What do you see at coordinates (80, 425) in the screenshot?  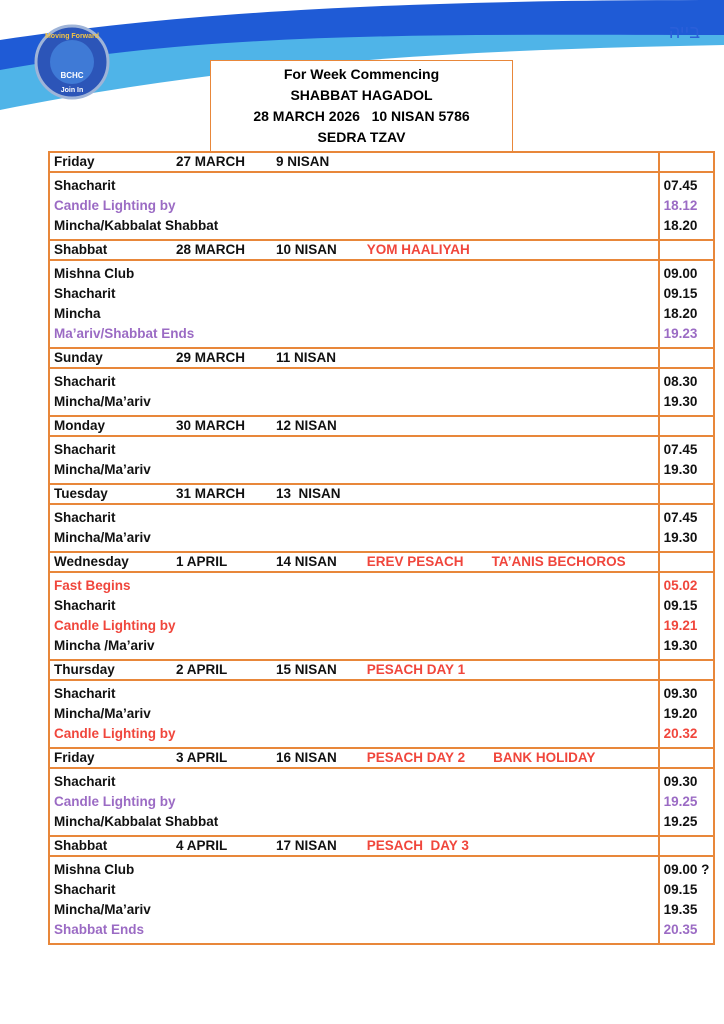 I see `day-name: Monday` at bounding box center [80, 425].